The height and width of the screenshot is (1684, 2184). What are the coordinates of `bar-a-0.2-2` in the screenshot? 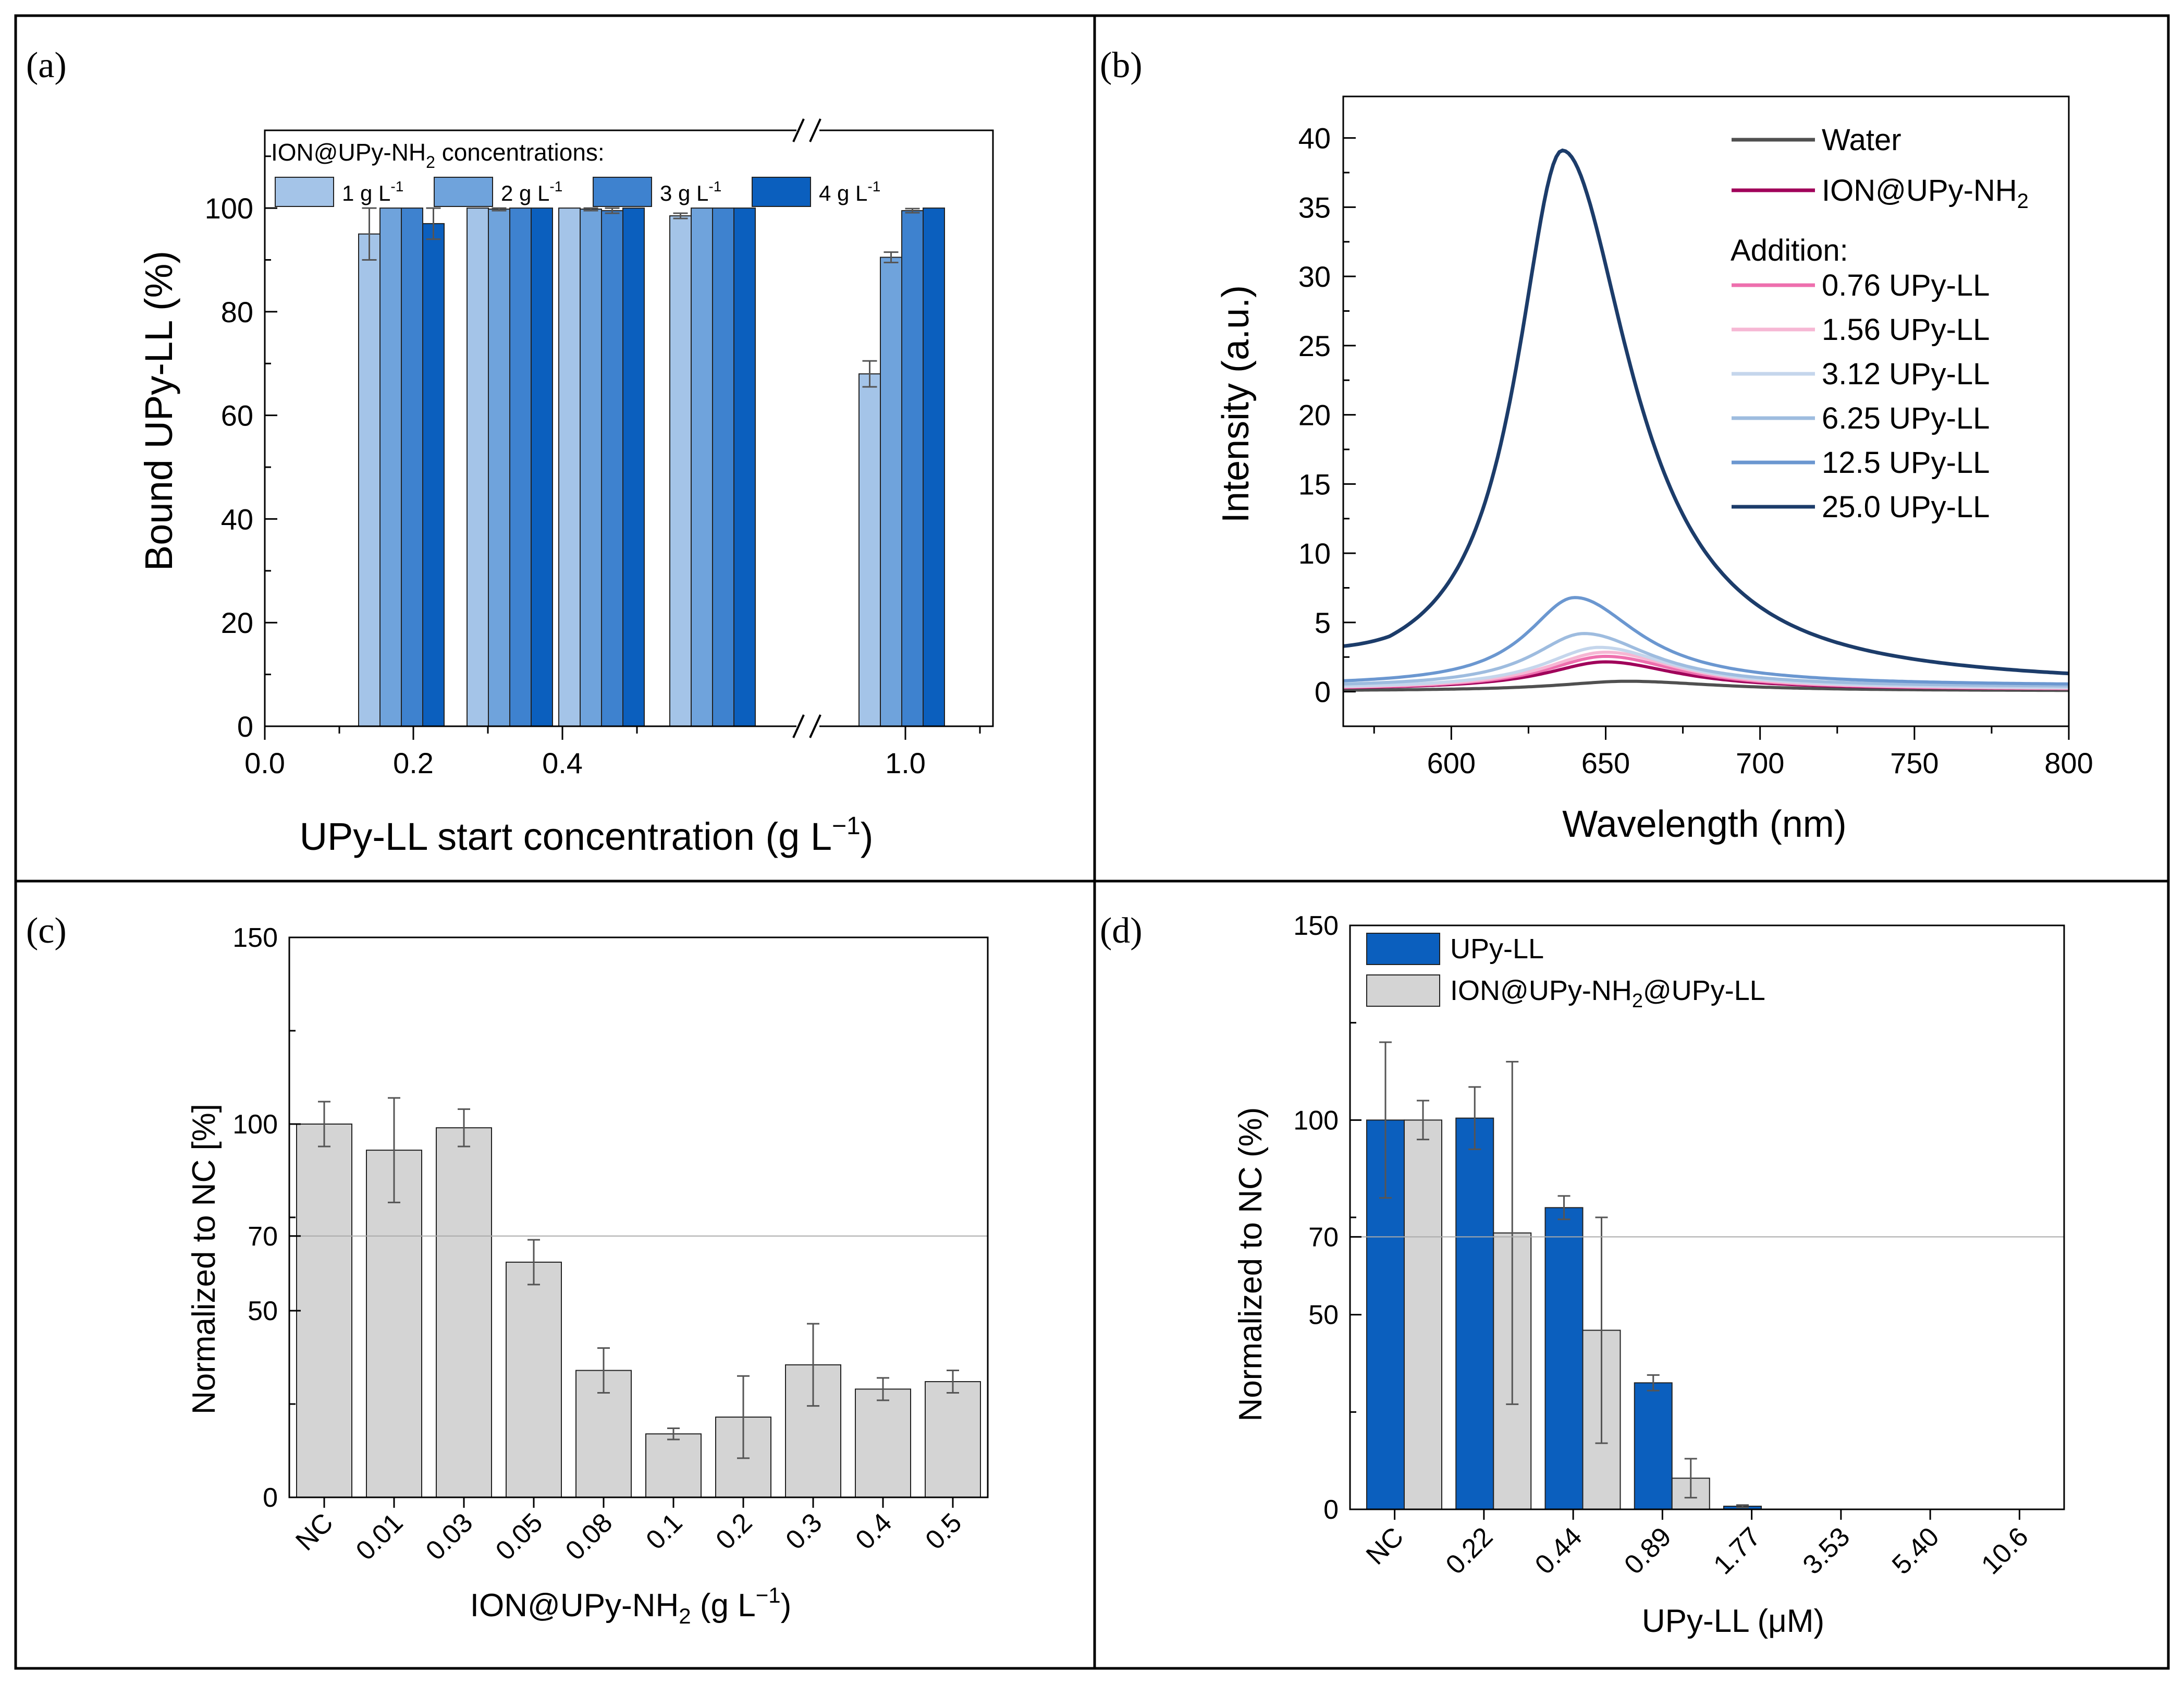 It's located at (499, 468).